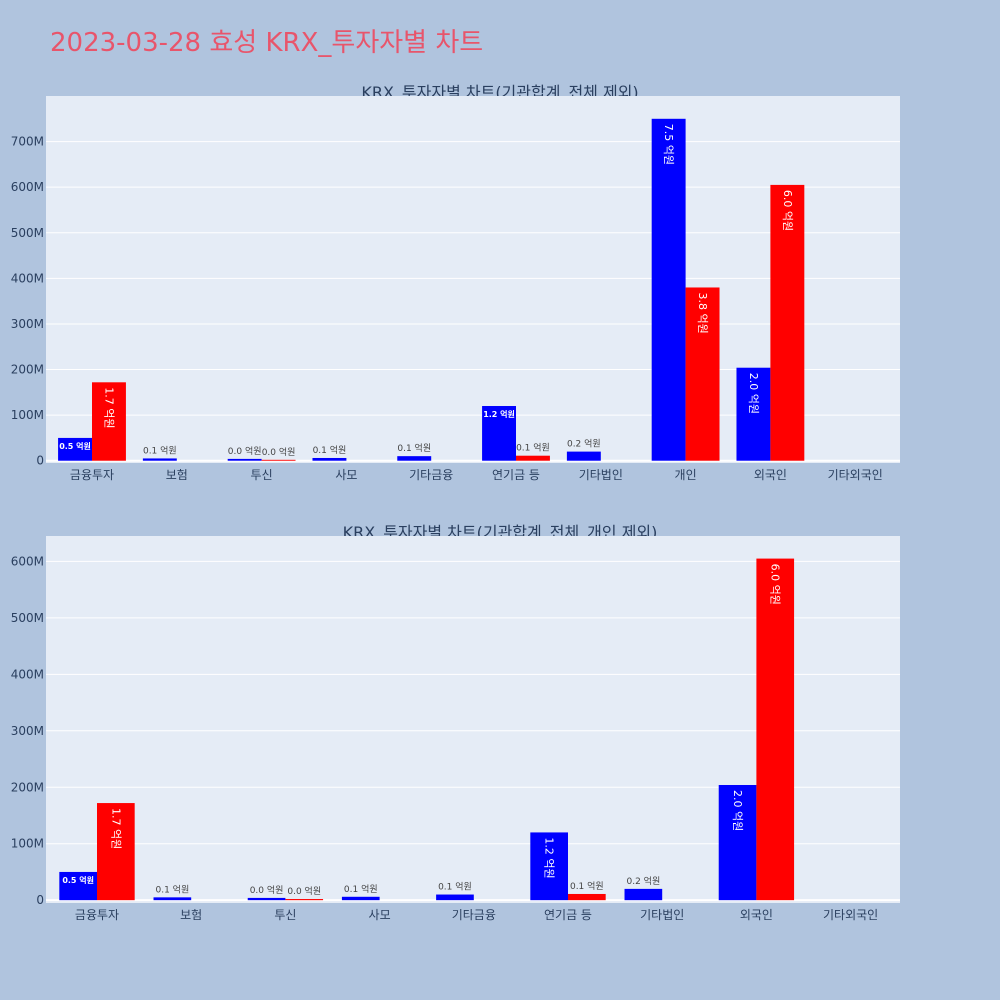 This screenshot has height=1000, width=1000. What do you see at coordinates (686, 475) in the screenshot?
I see `x-tick-label: 개인` at bounding box center [686, 475].